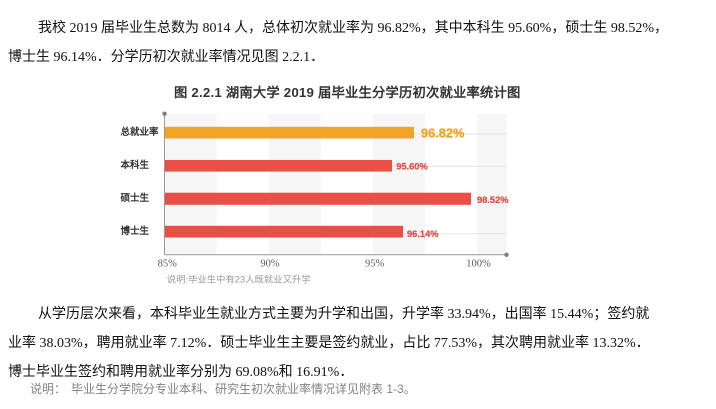 This screenshot has height=409, width=716. What do you see at coordinates (443, 133) in the screenshot?
I see `svg-text: 96.82%` at bounding box center [443, 133].